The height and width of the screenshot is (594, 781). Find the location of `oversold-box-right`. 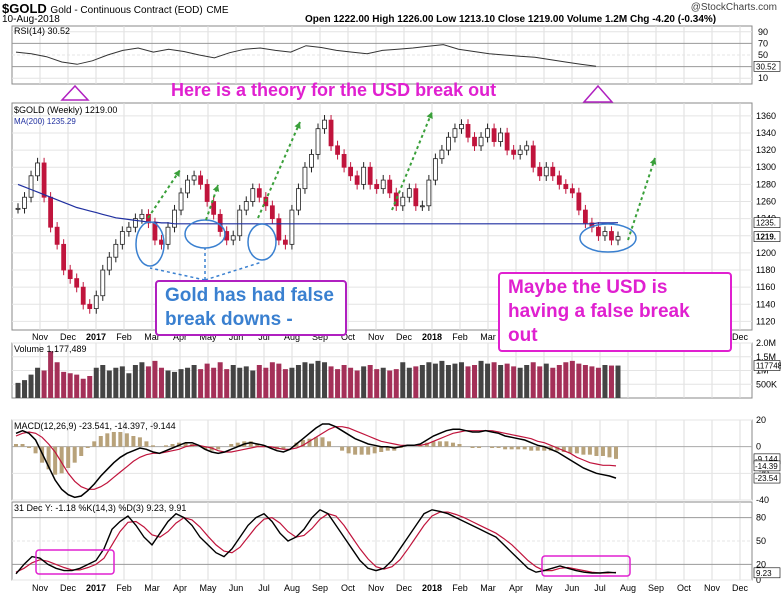

oversold-box-right is located at coordinates (586, 566).